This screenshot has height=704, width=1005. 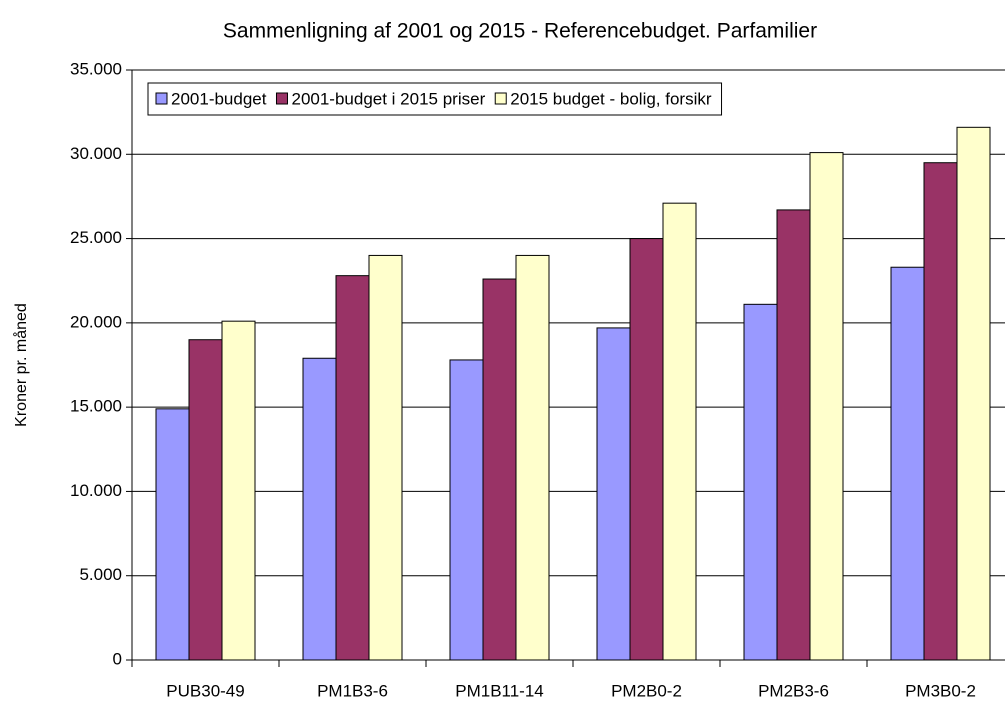 I want to click on x-tick-label: PM1B11-14, so click(x=499, y=690).